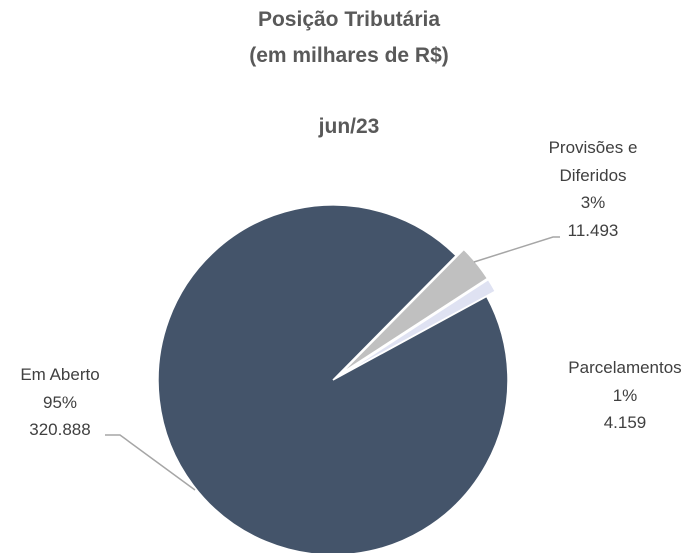 The image size is (698, 553). I want to click on value-label: 320.888, so click(60, 429).